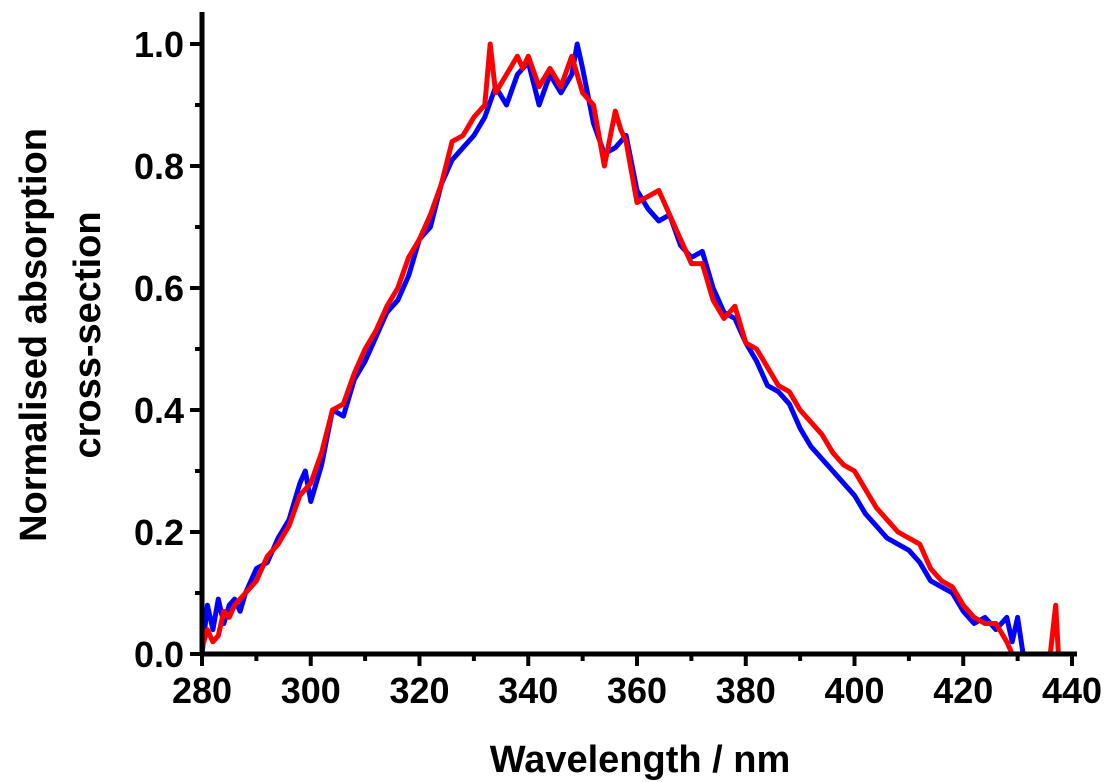  I want to click on x-tick-label: 440, so click(1072, 690).